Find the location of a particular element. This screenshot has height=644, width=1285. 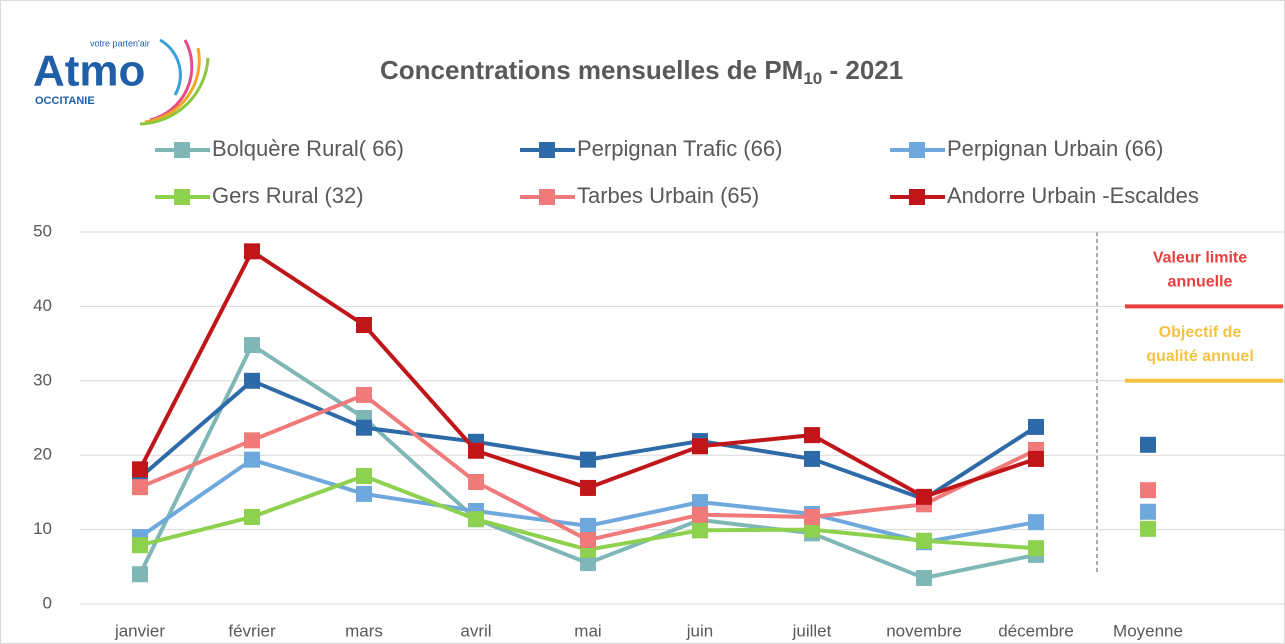

x-tick-label: janvier is located at coordinates (139, 630).